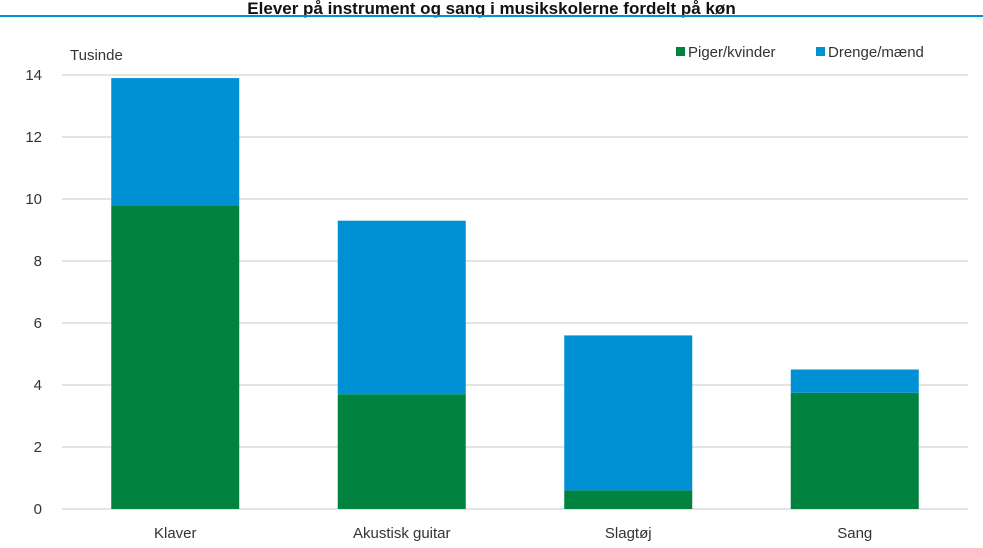 This screenshot has height=548, width=983. Describe the element at coordinates (96, 55) in the screenshot. I see `y-unit-label: Tusinde` at that location.